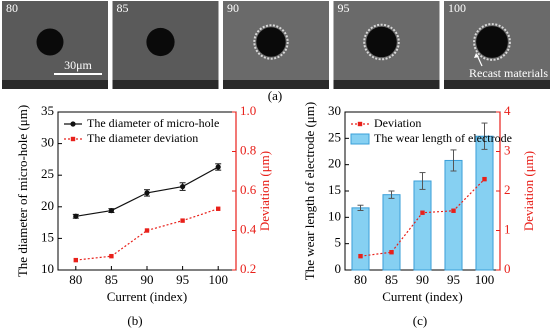 This screenshot has height=332, width=550. I want to click on y2-tick-label: 1.0, so click(248, 110).